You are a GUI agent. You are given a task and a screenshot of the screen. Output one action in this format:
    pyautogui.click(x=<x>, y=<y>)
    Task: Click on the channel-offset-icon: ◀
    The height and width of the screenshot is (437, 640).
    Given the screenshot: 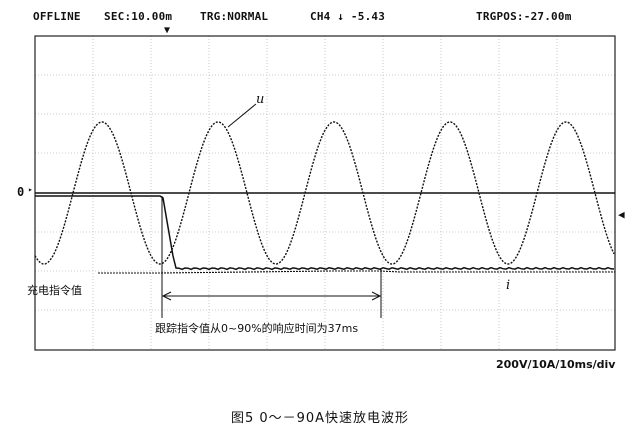 What is the action you would take?
    pyautogui.click(x=621, y=214)
    